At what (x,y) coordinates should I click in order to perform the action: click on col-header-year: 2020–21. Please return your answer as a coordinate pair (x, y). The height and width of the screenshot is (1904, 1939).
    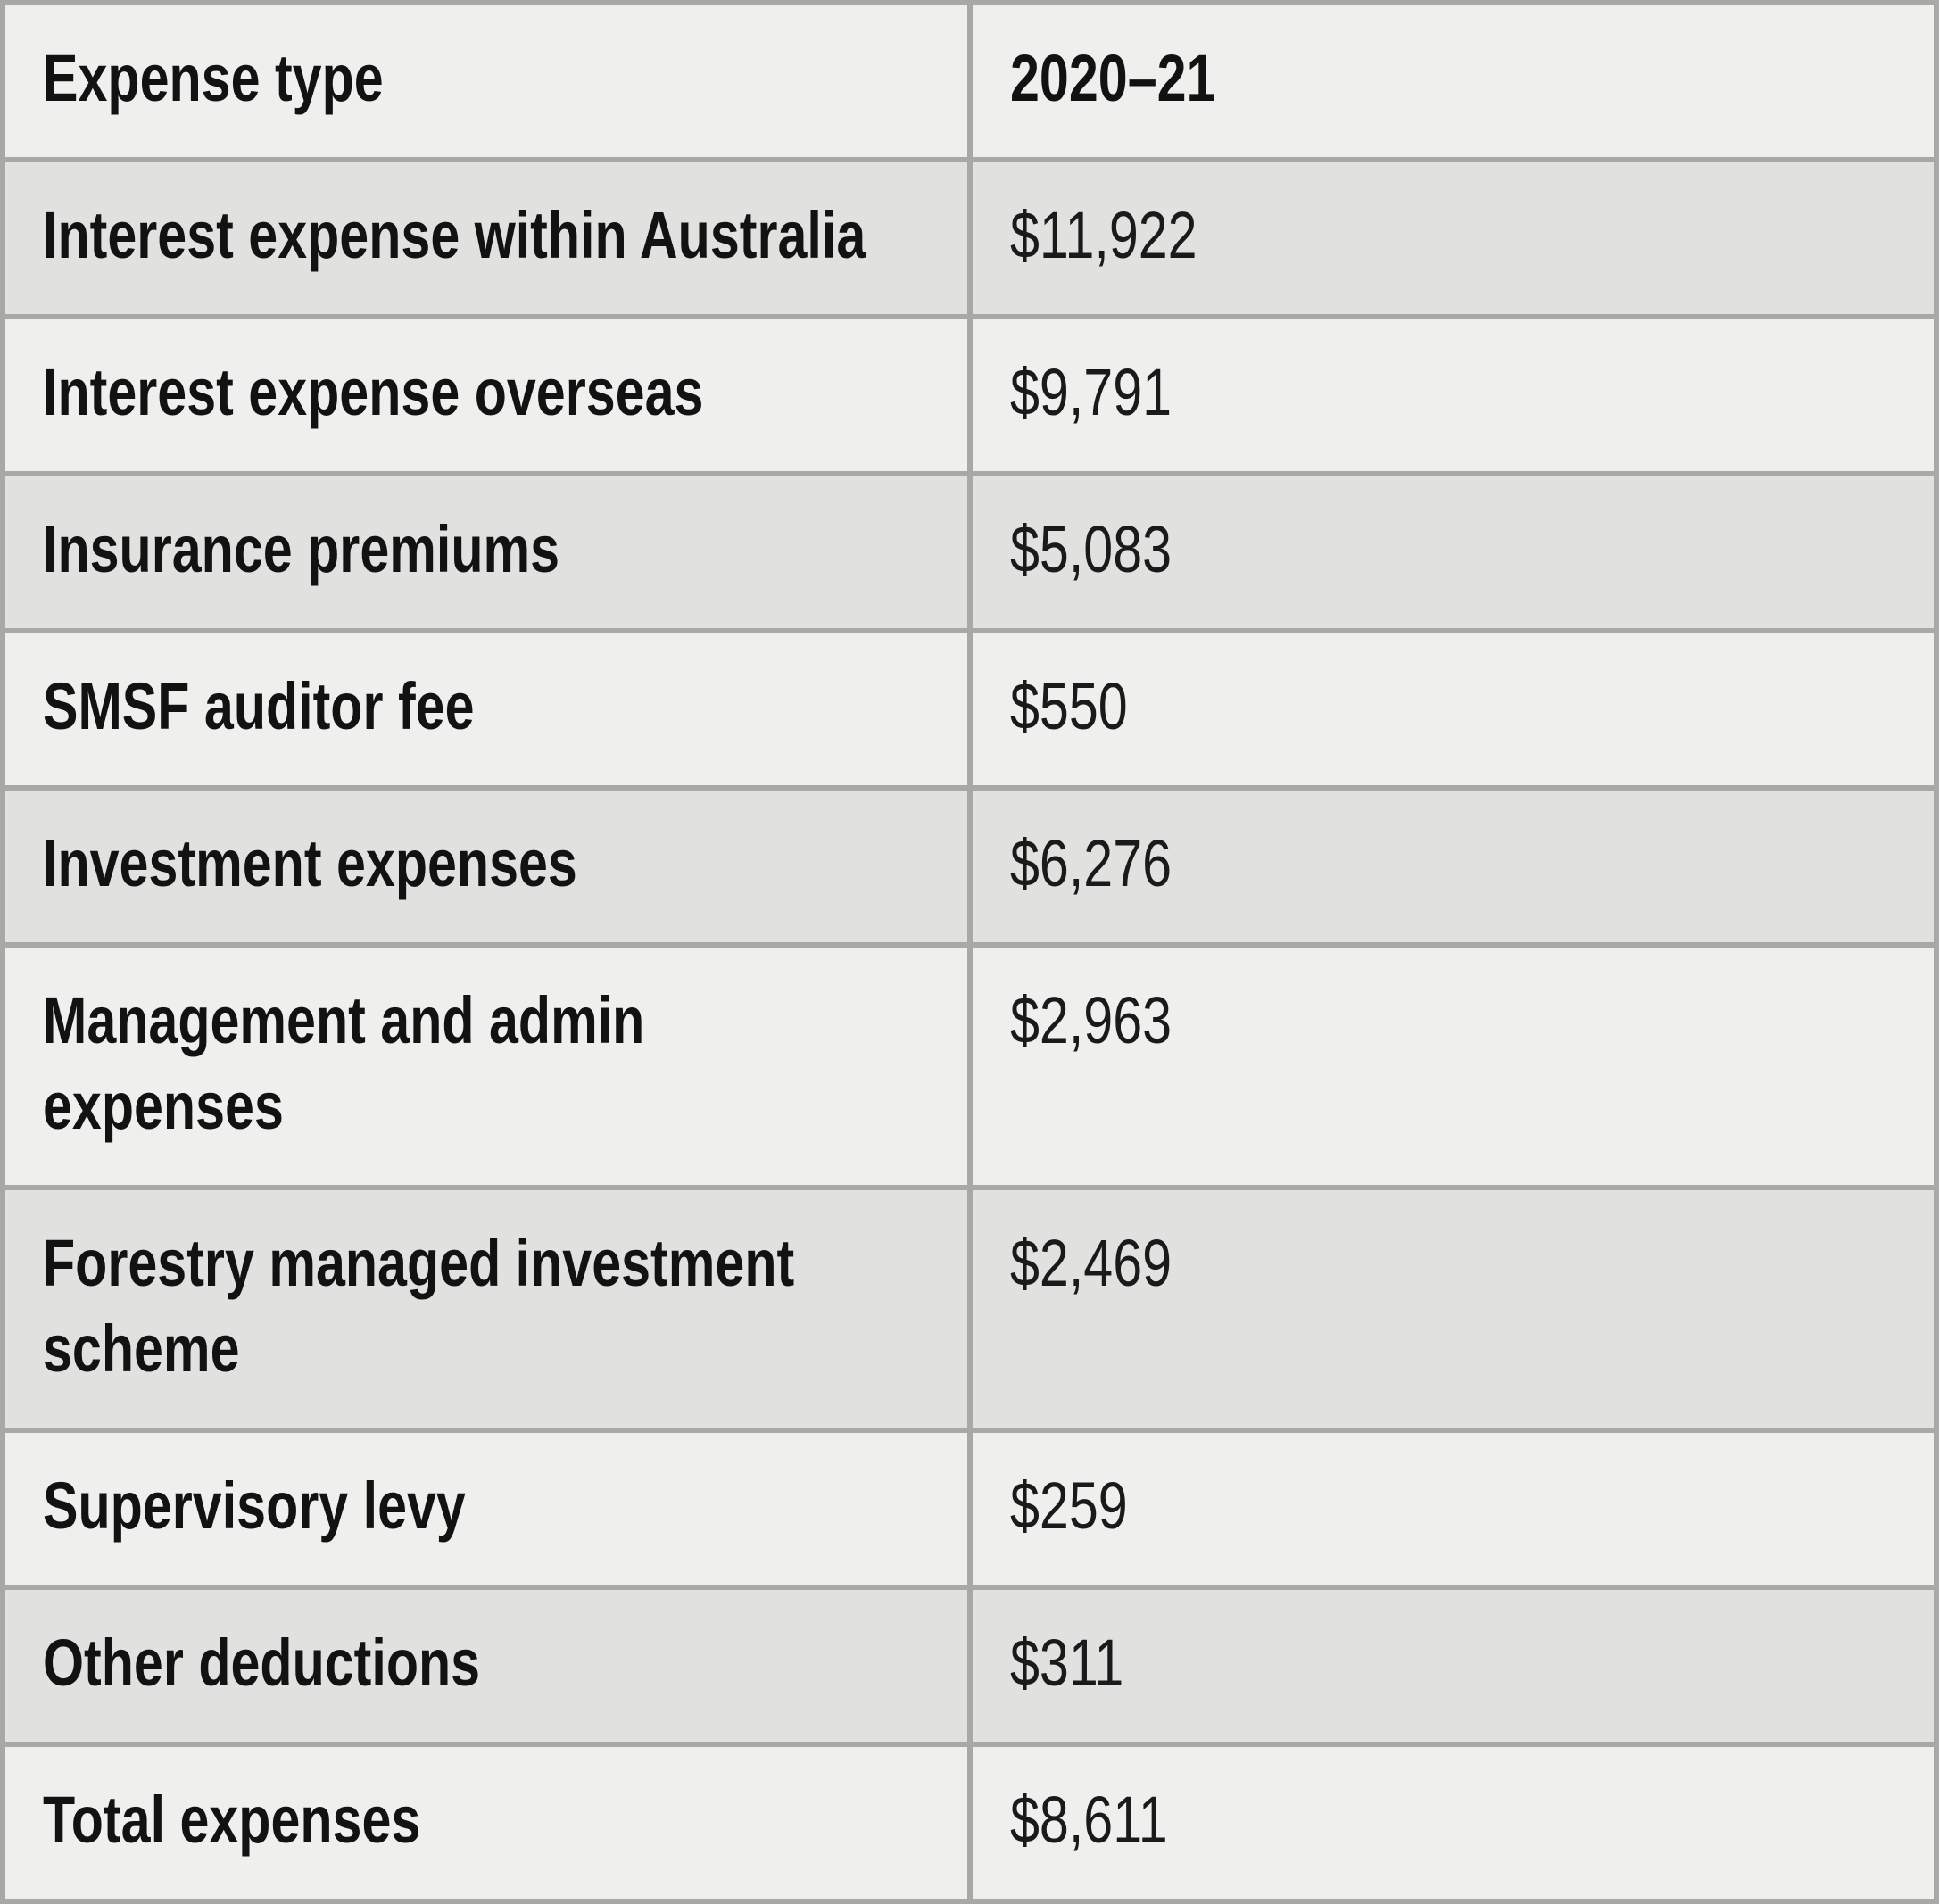
    Looking at the image, I should click on (1452, 81).